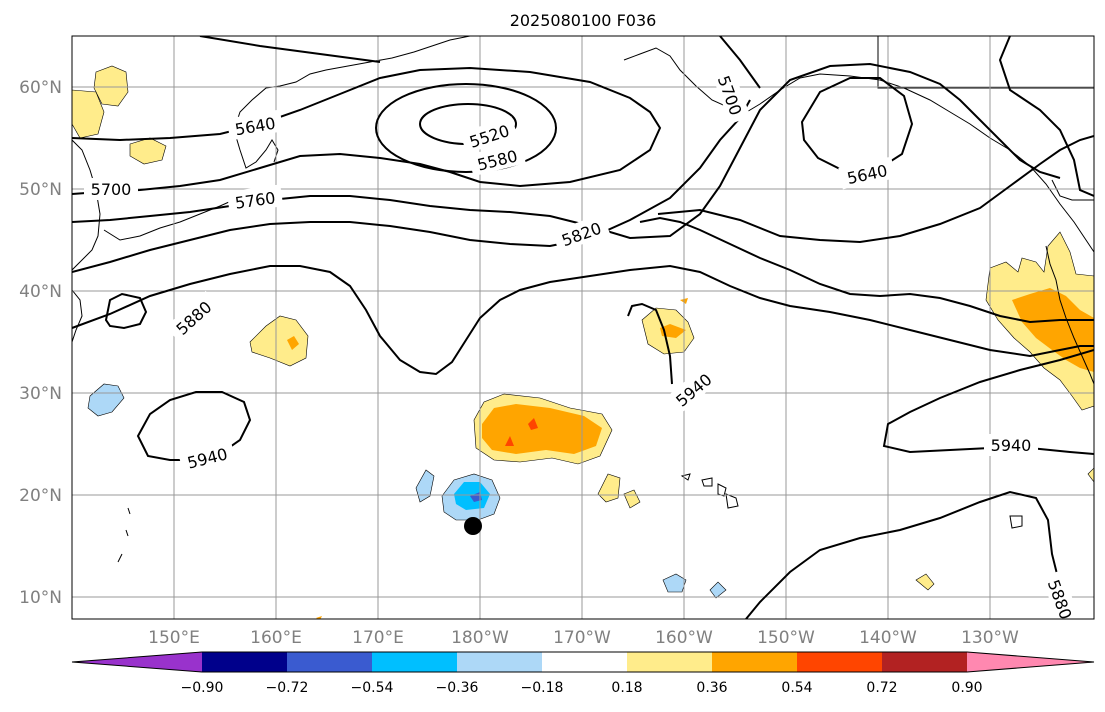 This screenshot has height=712, width=1105. What do you see at coordinates (86, 205) in the screenshot?
I see `coastline-japan-north` at bounding box center [86, 205].